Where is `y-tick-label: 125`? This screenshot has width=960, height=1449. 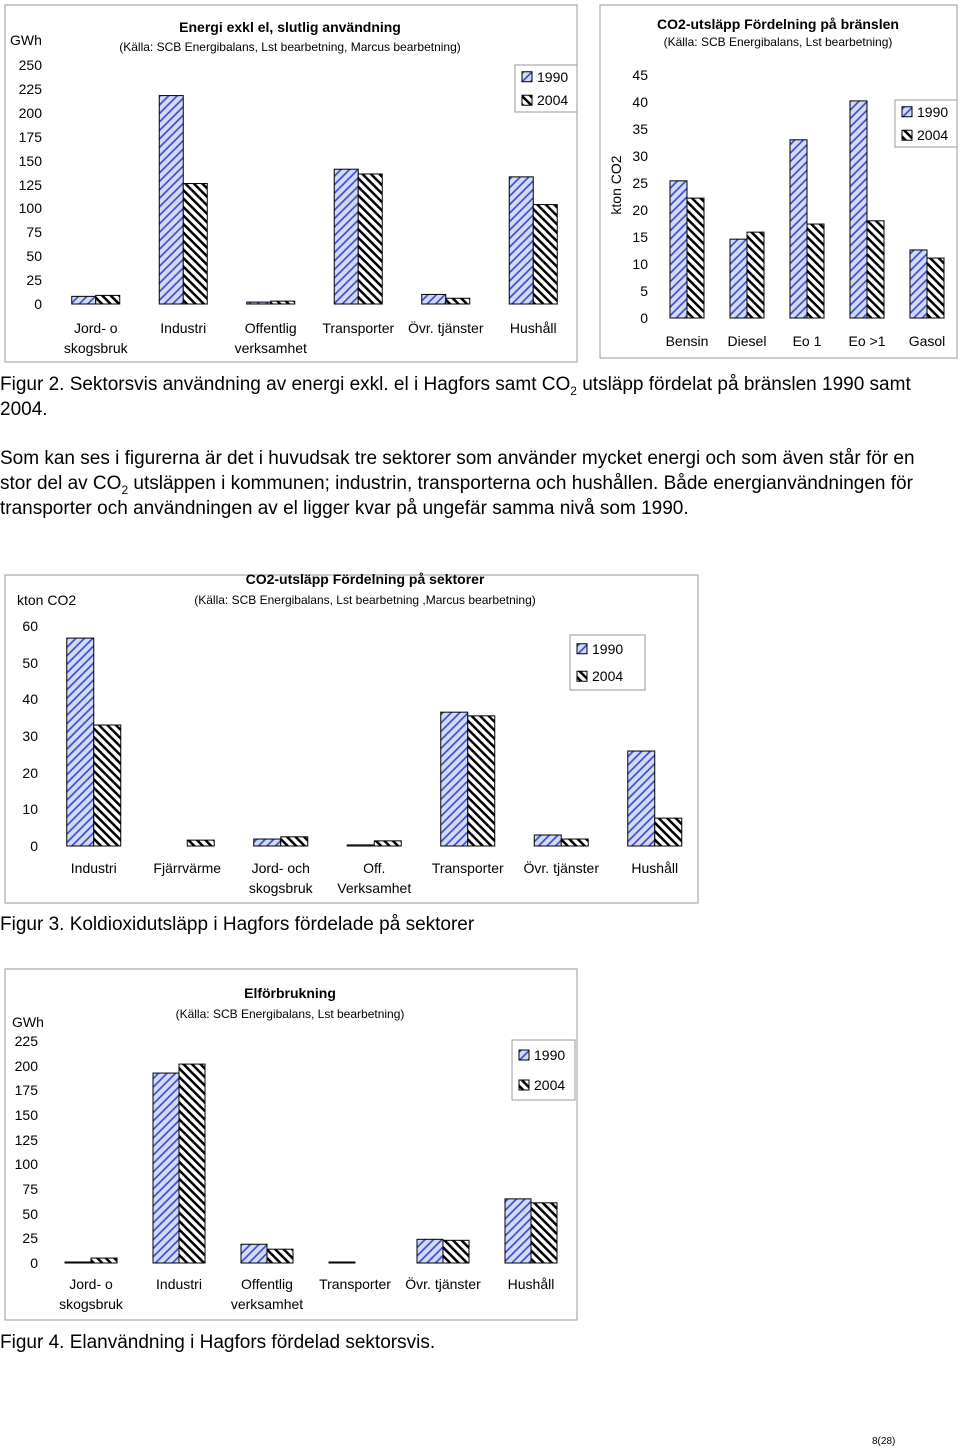 y-tick-label: 125 is located at coordinates (26, 1139).